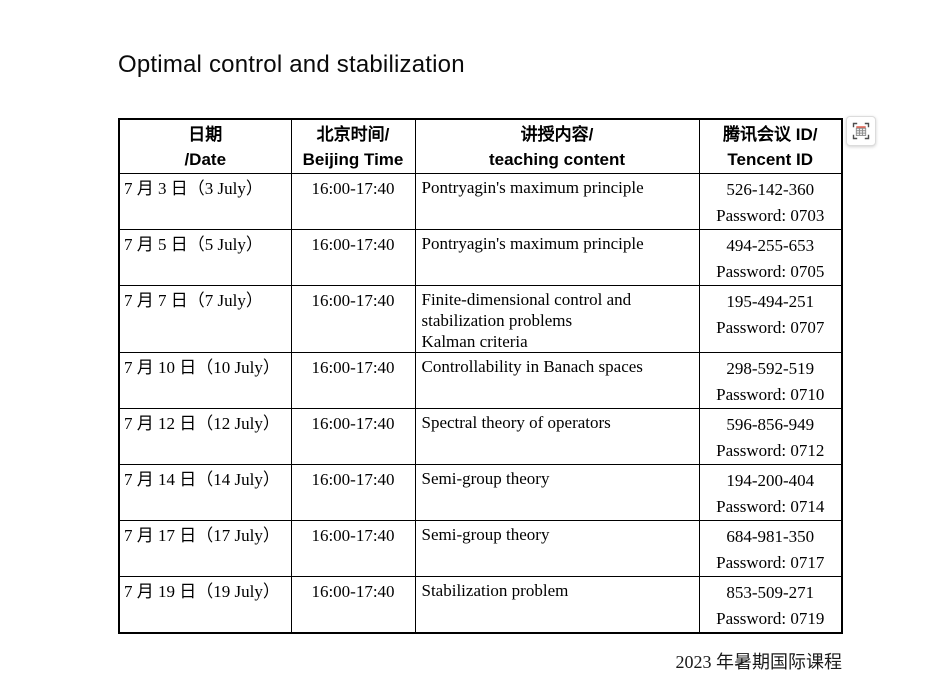 Image resolution: width=934 pixels, height=692 pixels. I want to click on header-date-en: /Date, so click(205, 159).